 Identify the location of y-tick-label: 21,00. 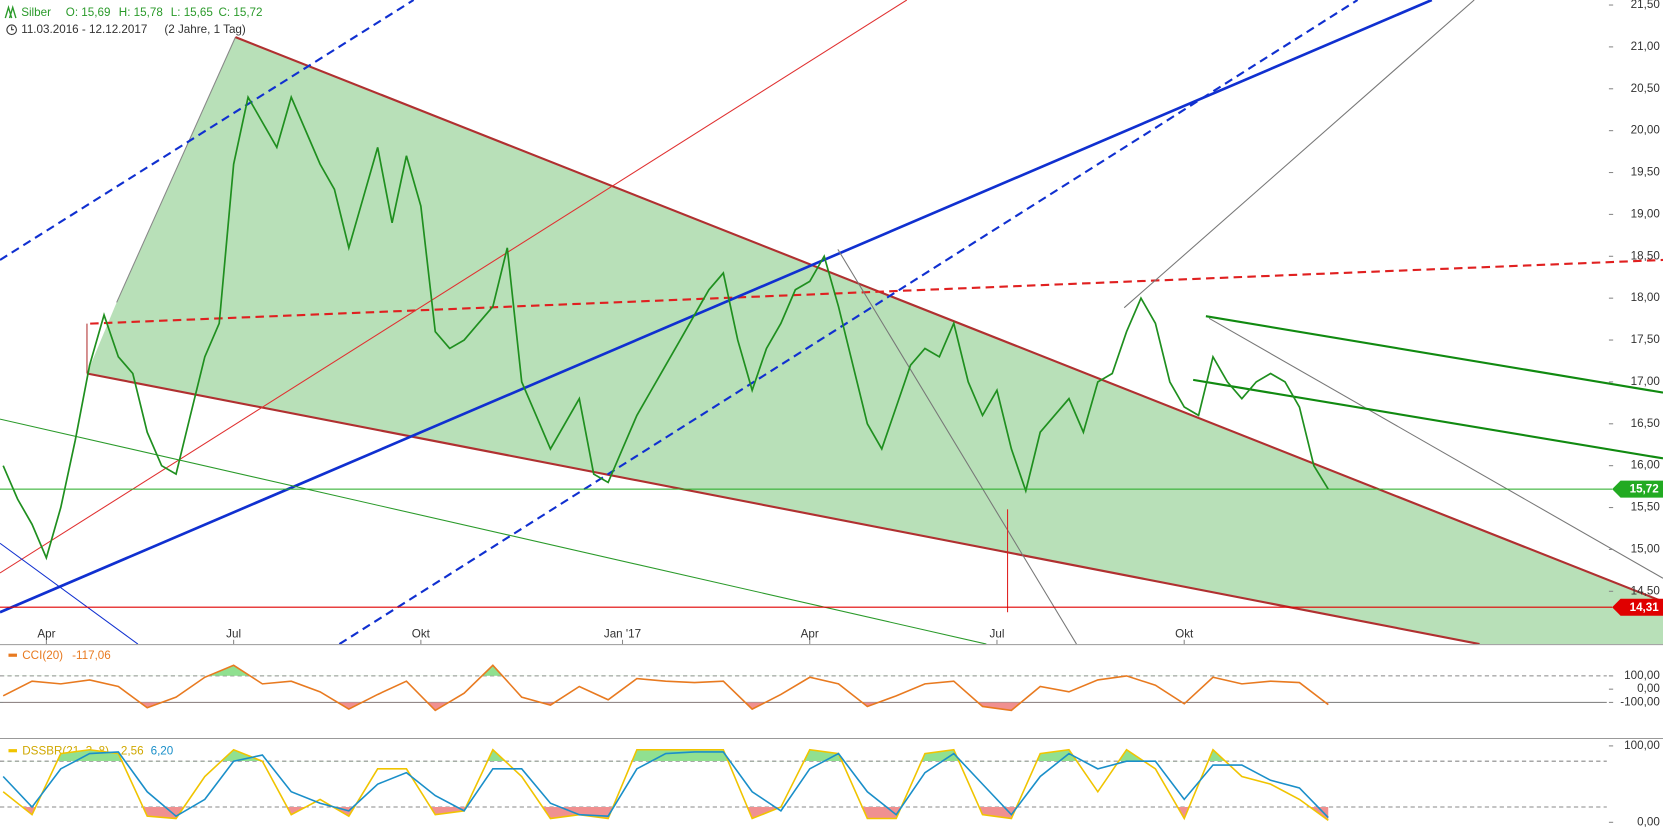
(1646, 46).